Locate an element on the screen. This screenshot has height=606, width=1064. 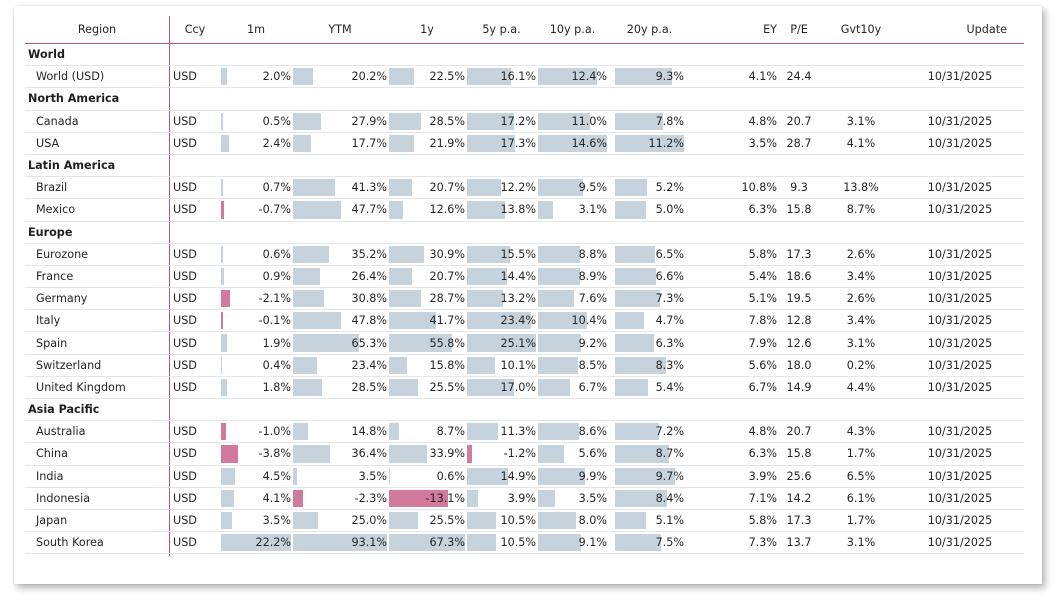
cell-20y: 11.2% is located at coordinates (649, 143).